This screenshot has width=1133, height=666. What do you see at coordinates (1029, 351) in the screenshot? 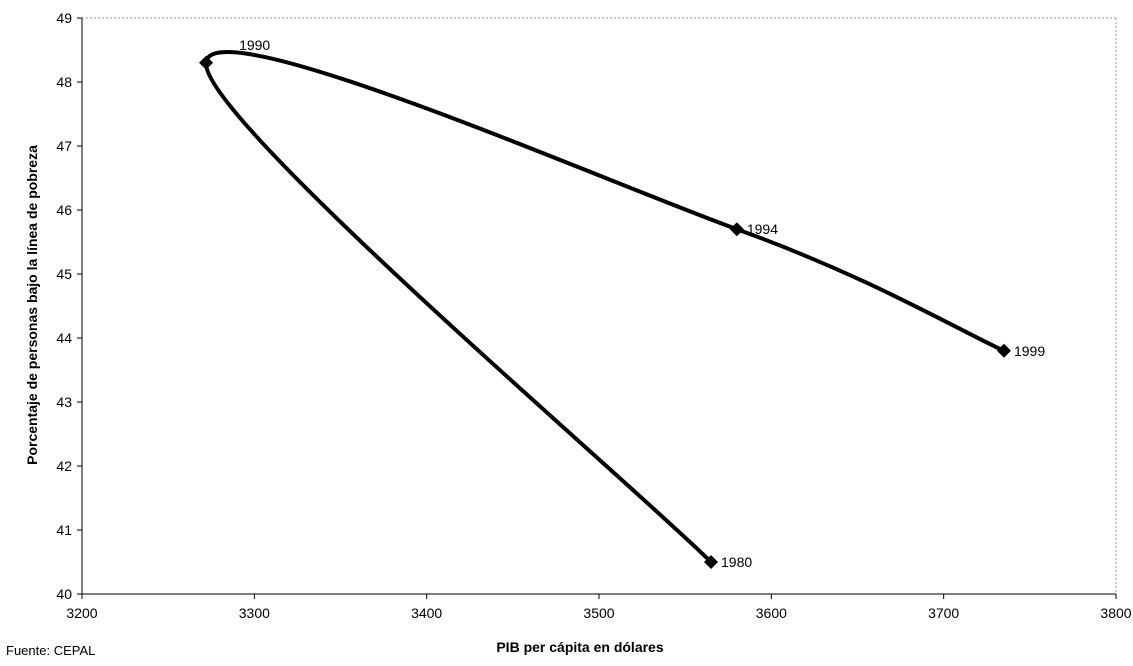
I see `point-label: 1999` at bounding box center [1029, 351].